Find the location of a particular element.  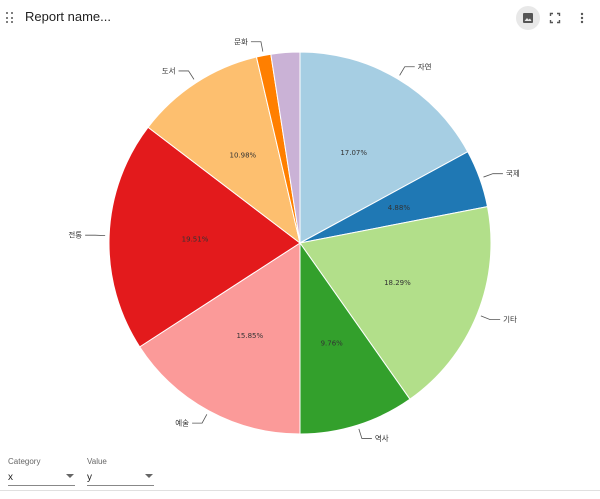

value-label: Value is located at coordinates (97, 461).